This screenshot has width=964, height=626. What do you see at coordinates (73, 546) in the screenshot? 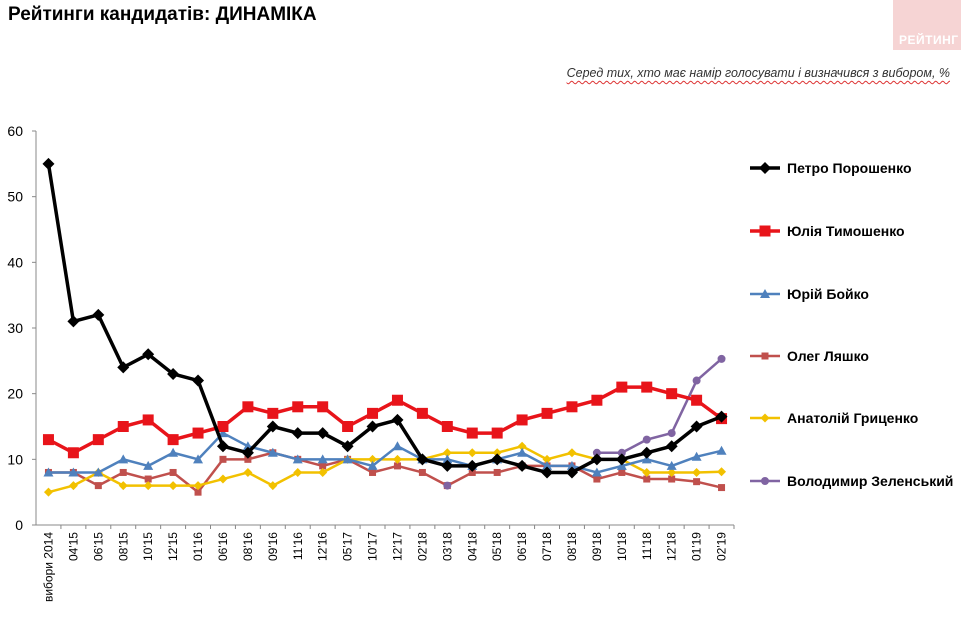
I see `x-tick-label: 04'15` at bounding box center [73, 546].